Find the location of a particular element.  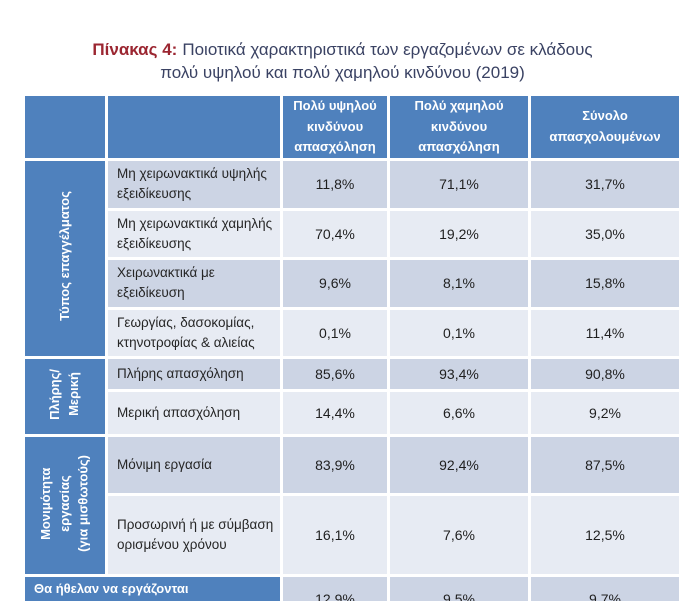

side-label-text: Μονιμότητα εργασίας (για μισθωτούς) is located at coordinates (64, 503).